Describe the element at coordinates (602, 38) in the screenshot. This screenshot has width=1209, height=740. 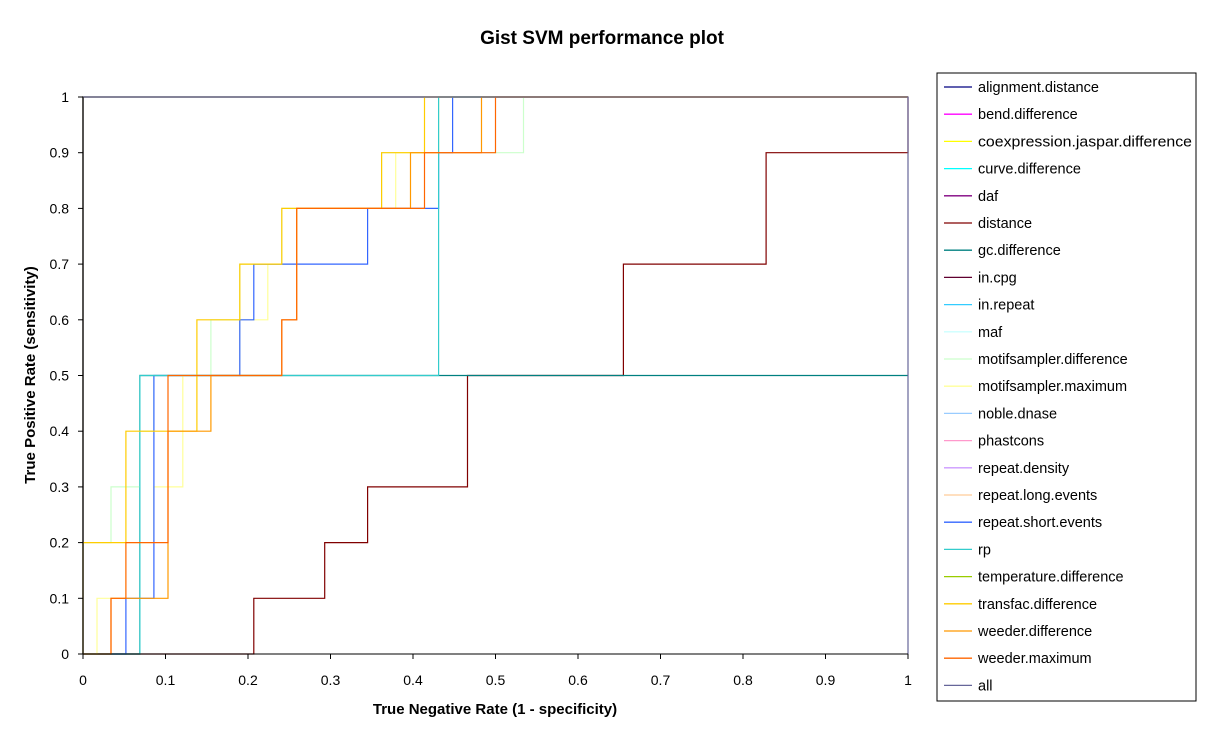
I see `chart-title: Gist SVM performance plot` at that location.